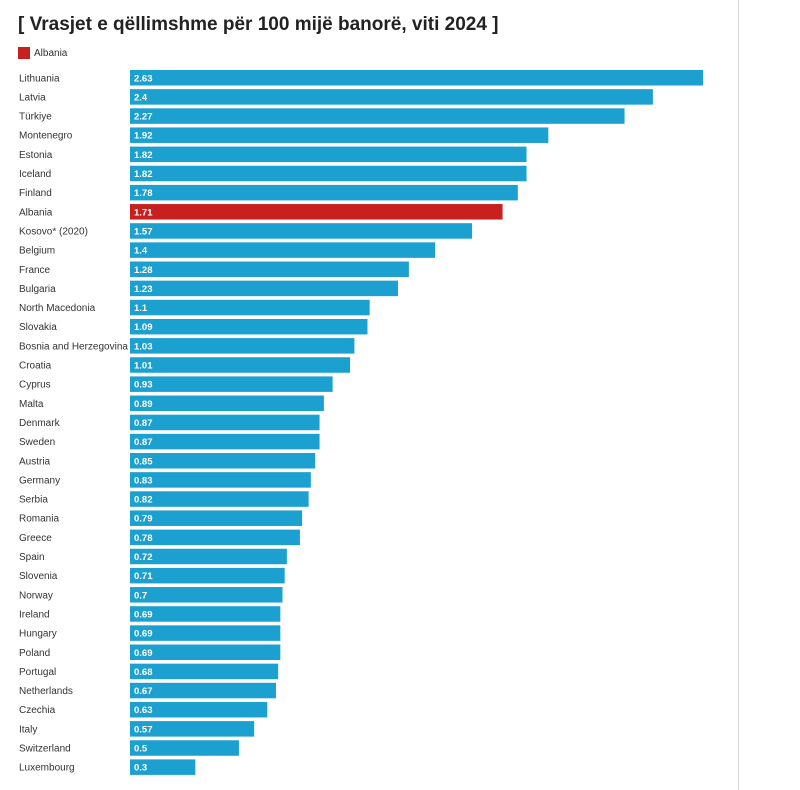 The width and height of the screenshot is (800, 790). What do you see at coordinates (31, 404) in the screenshot?
I see `category-label: Malta` at bounding box center [31, 404].